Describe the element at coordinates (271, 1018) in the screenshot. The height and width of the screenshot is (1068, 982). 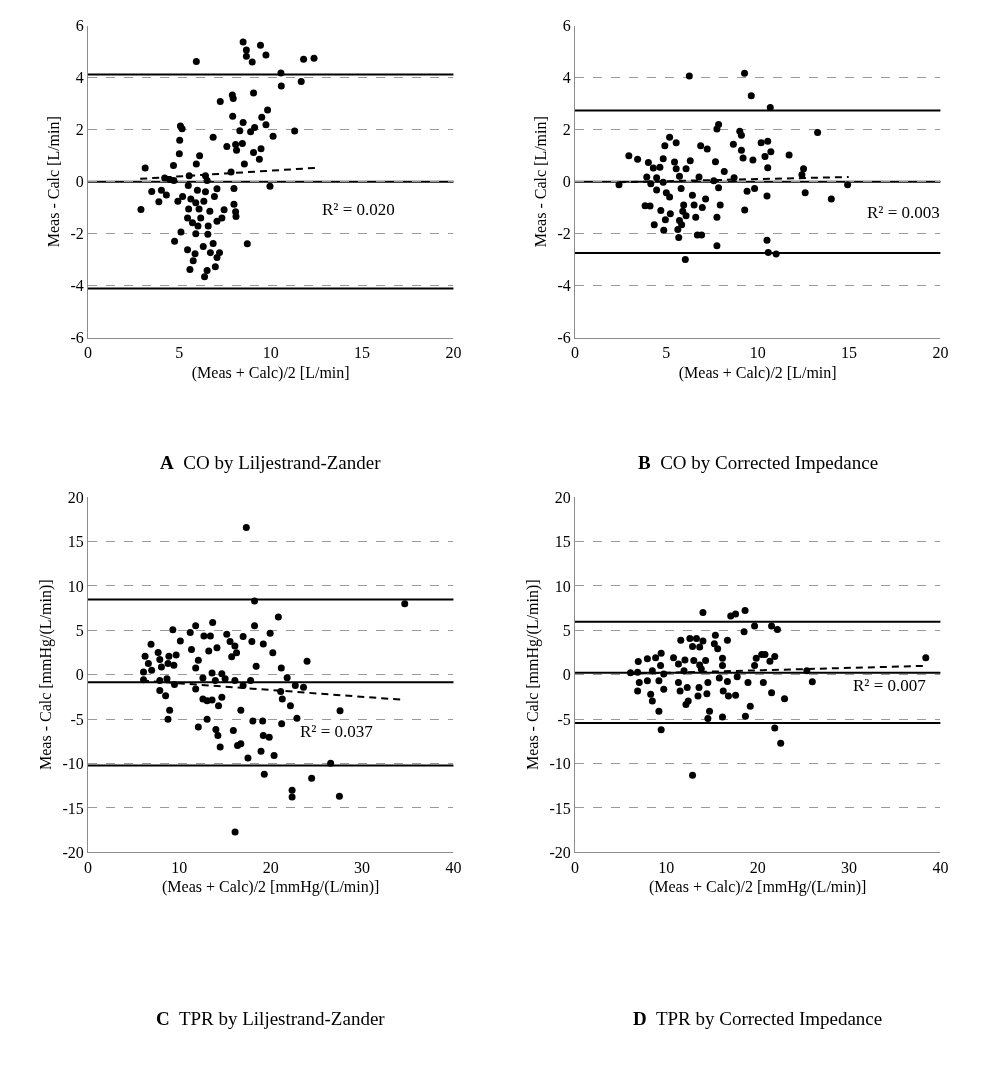
I see `text: C TPR by Liljestrand-Zander` at that location.